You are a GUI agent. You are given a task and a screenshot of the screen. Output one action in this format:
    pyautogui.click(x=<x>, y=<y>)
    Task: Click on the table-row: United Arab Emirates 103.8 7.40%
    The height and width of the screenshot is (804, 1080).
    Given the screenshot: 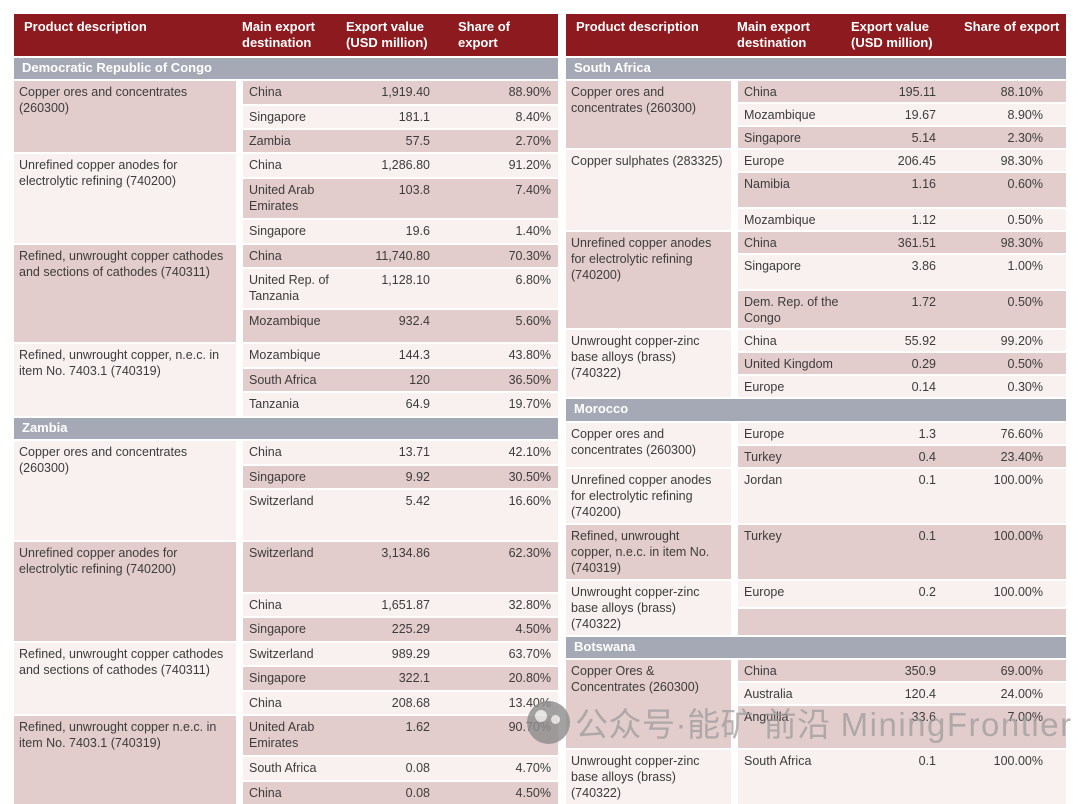 What is the action you would take?
    pyautogui.click(x=286, y=197)
    